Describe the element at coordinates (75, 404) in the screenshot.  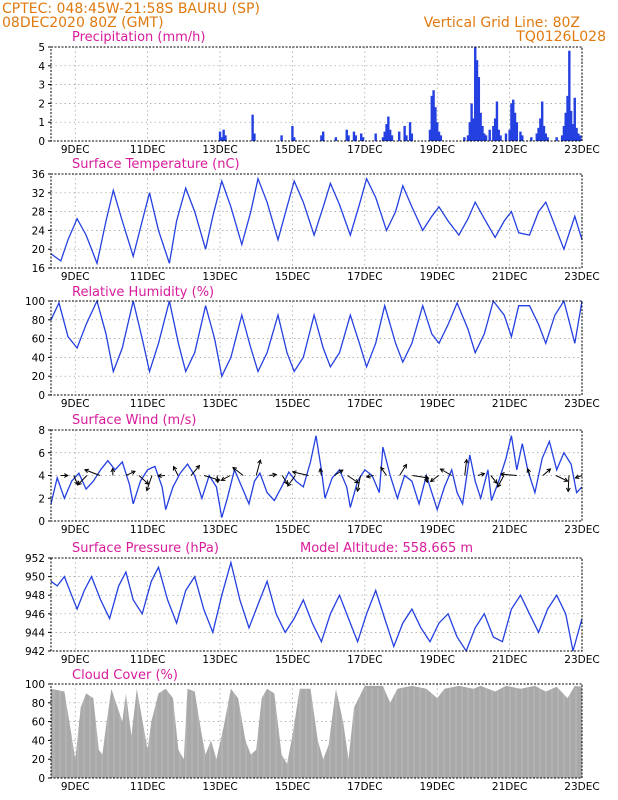
I see `rh-xtick-0: 9DEC` at that location.